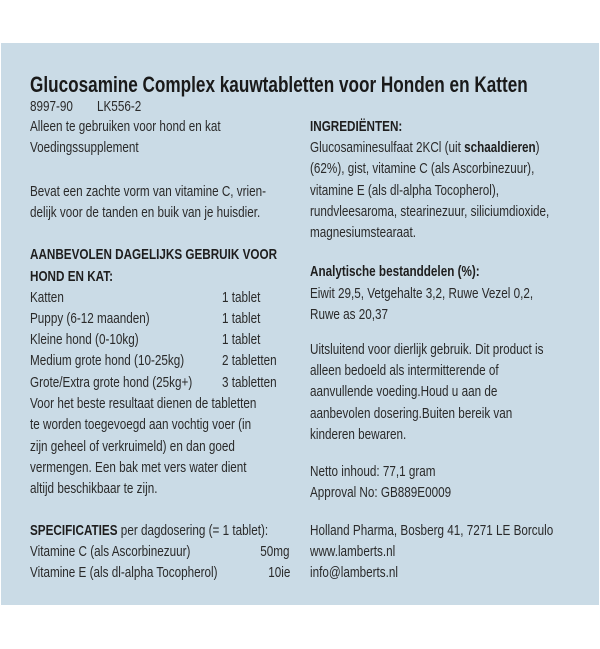  Describe the element at coordinates (363, 232) in the screenshot. I see `ingredients-line: magnesiumstearaat.` at that location.